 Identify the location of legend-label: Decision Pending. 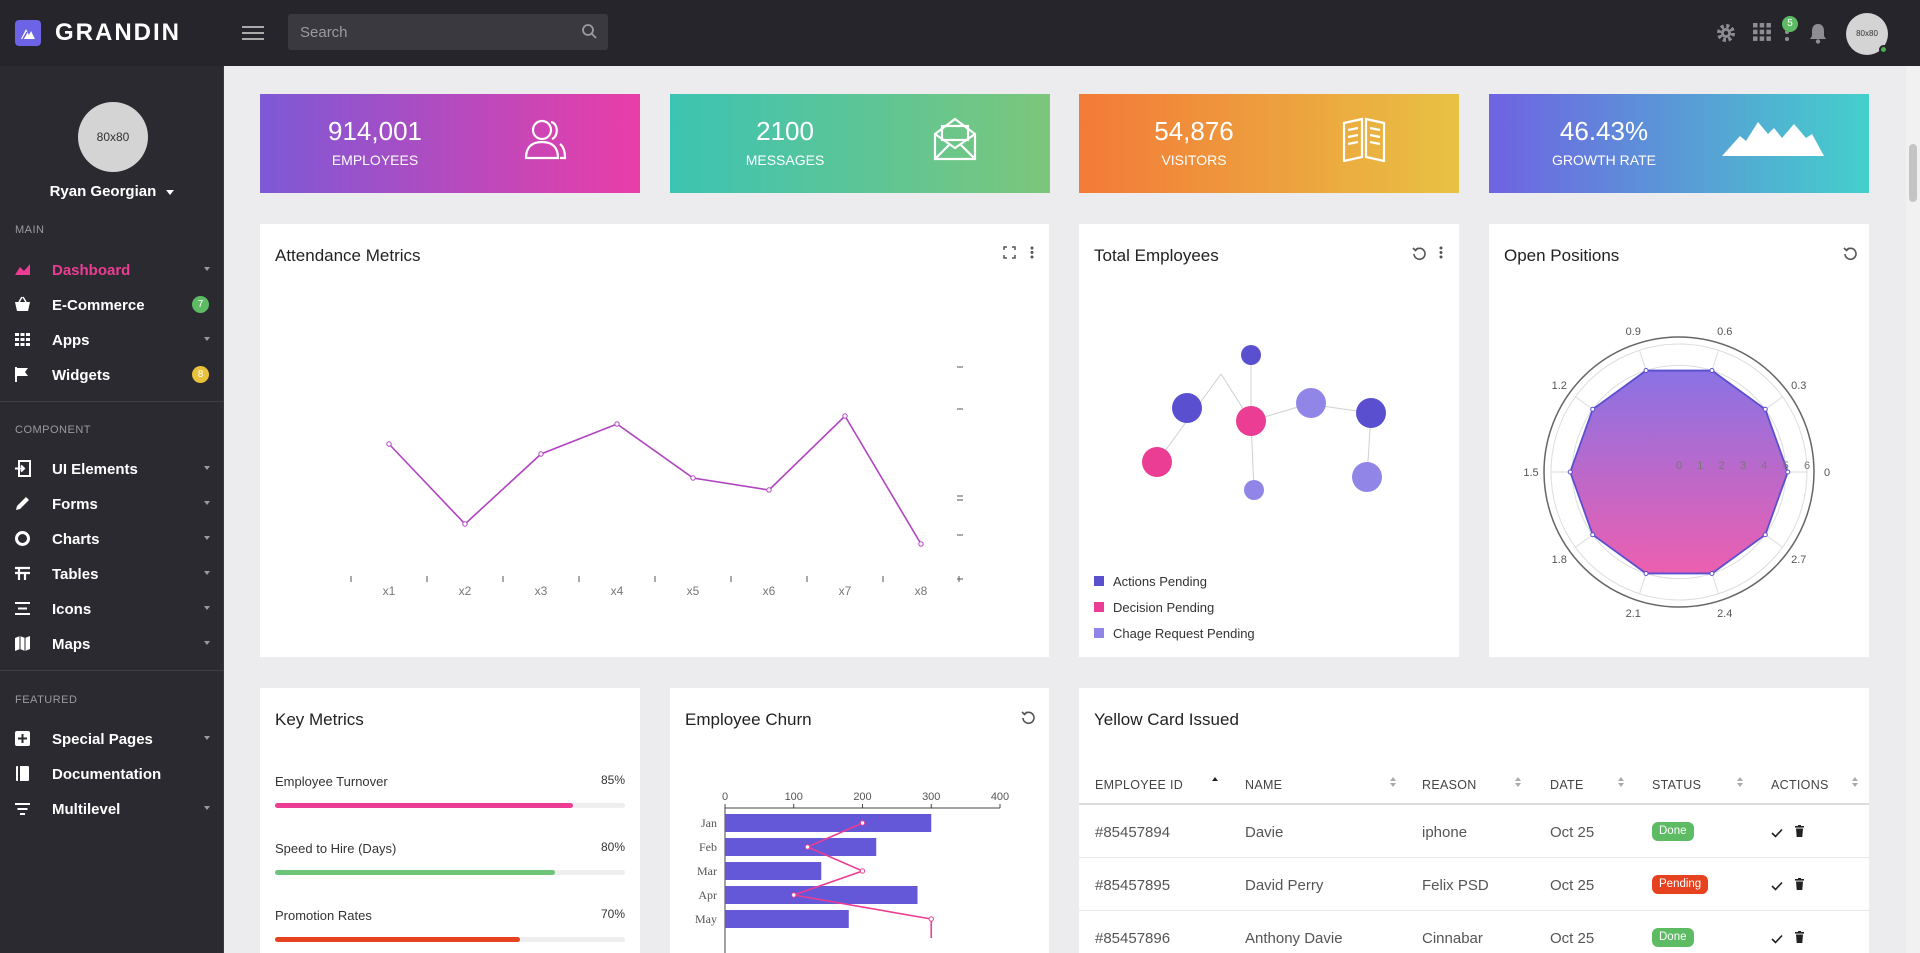
(1164, 607).